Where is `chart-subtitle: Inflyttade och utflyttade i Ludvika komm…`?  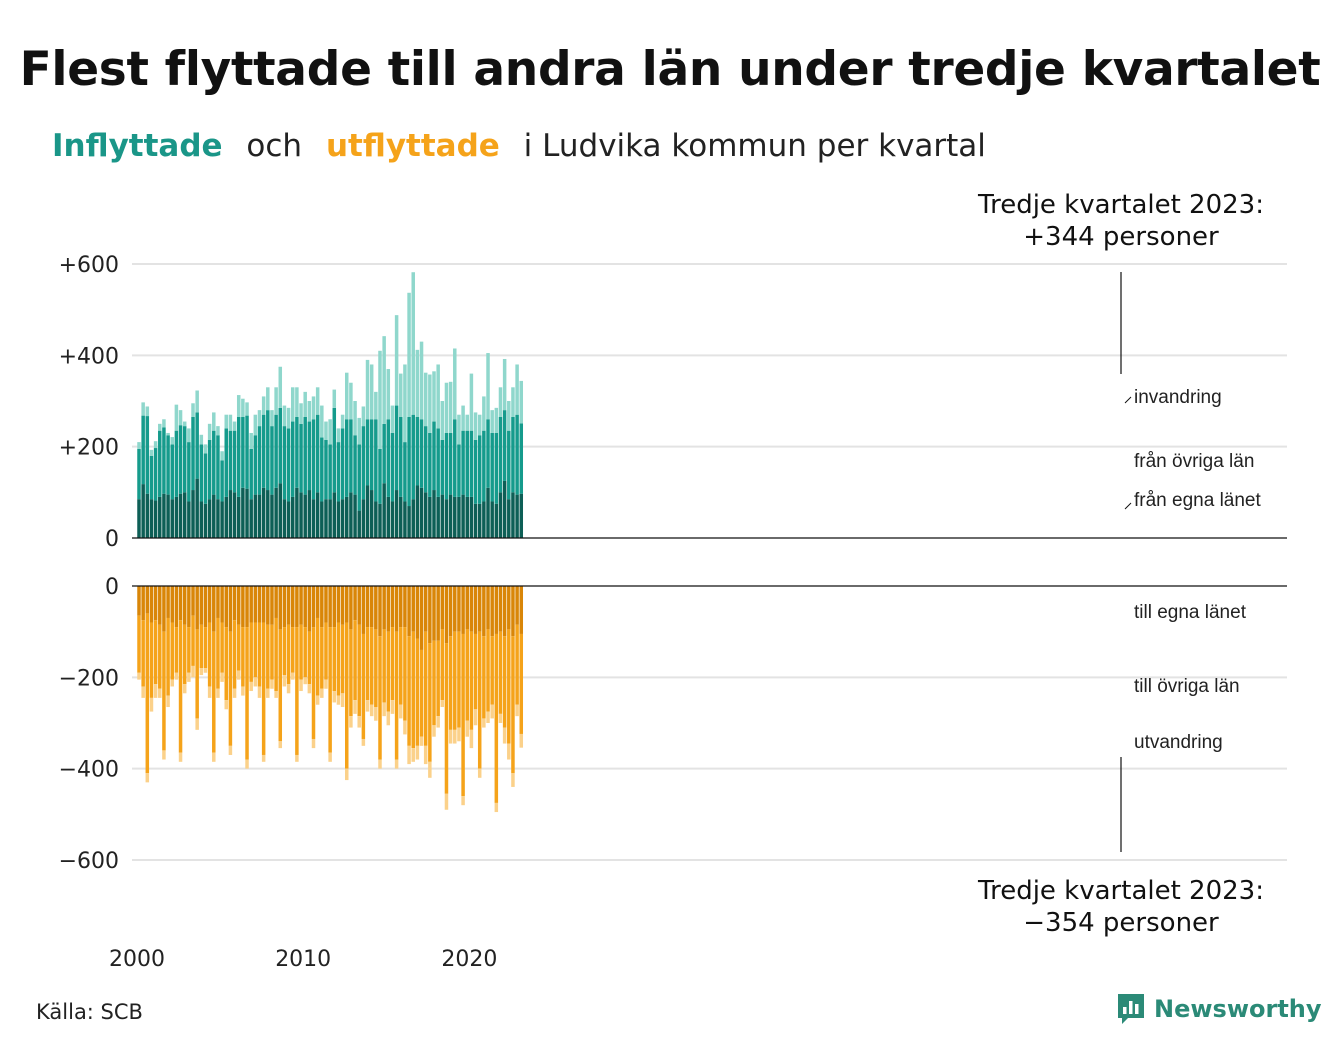 chart-subtitle: Inflyttade och utflyttade i Ludvika komm… is located at coordinates (519, 146).